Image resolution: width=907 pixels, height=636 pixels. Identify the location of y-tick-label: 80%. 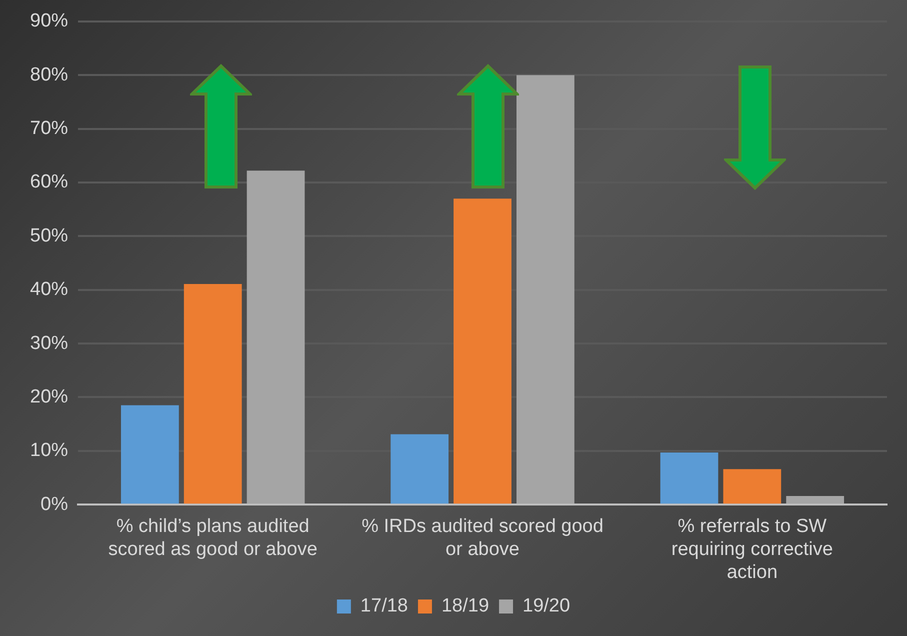
(49, 75).